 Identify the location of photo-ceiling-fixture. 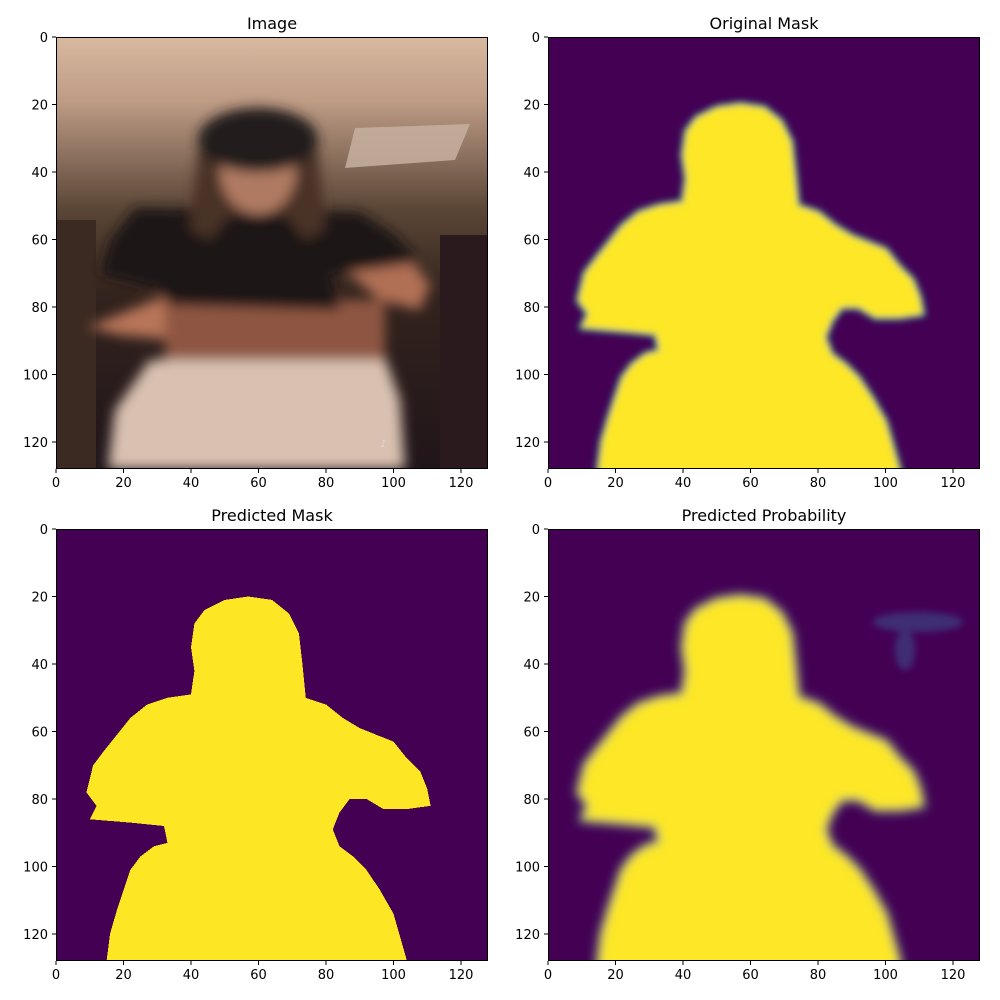
(407, 146).